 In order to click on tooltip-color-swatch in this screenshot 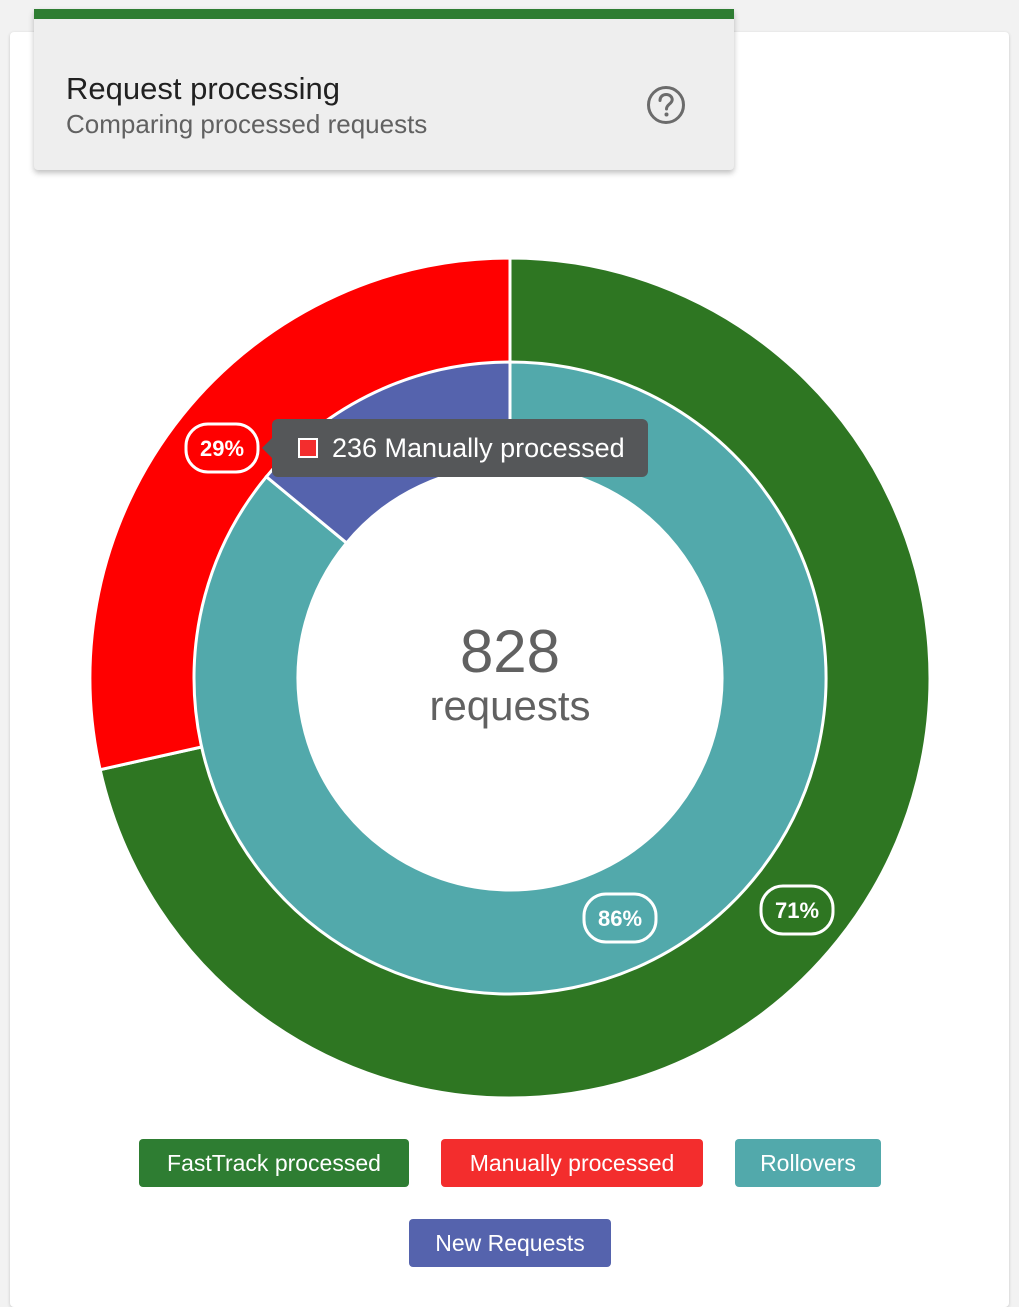, I will do `click(308, 448)`.